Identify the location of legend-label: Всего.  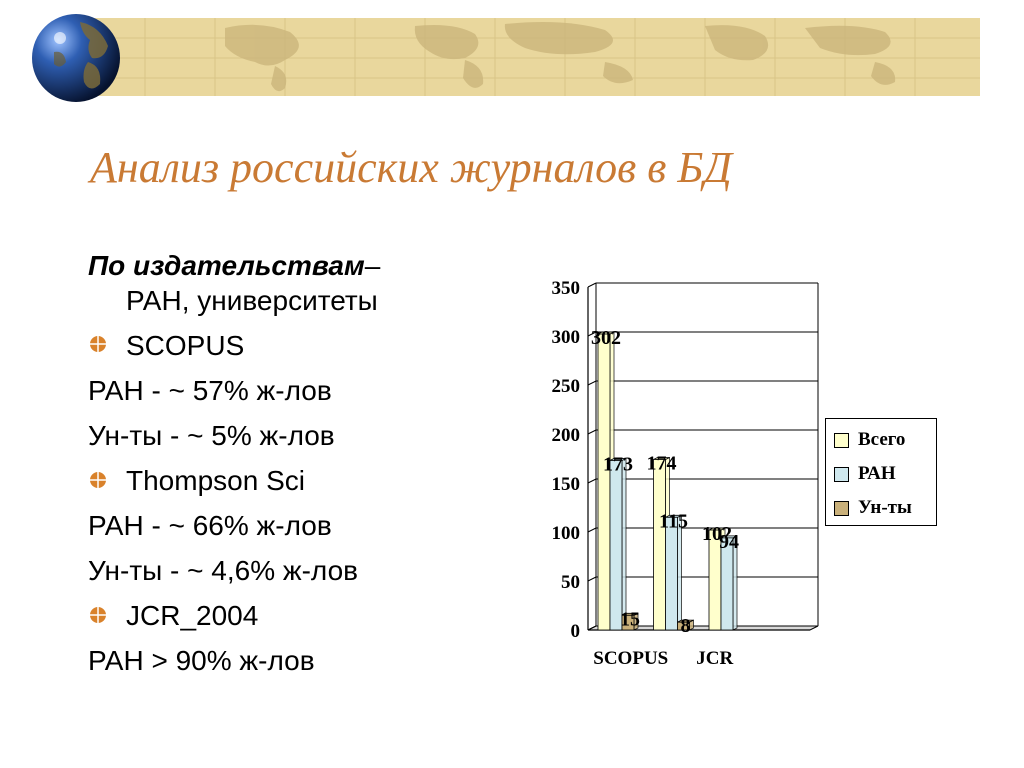
(882, 439).